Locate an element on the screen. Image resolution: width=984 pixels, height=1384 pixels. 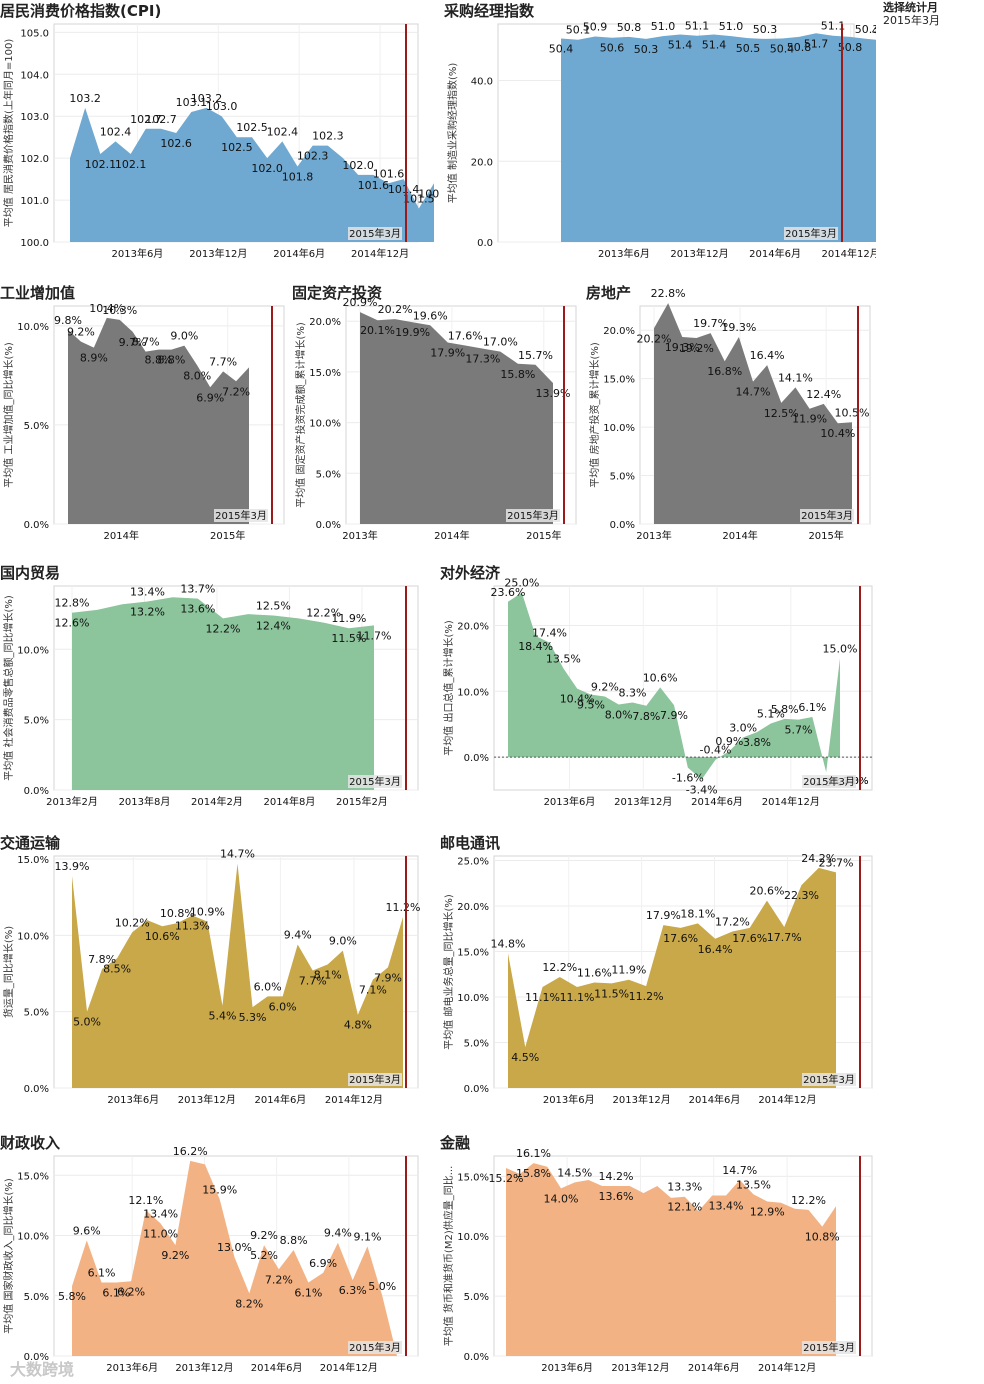
x-tick-label: 2014年 is located at coordinates (451, 535).